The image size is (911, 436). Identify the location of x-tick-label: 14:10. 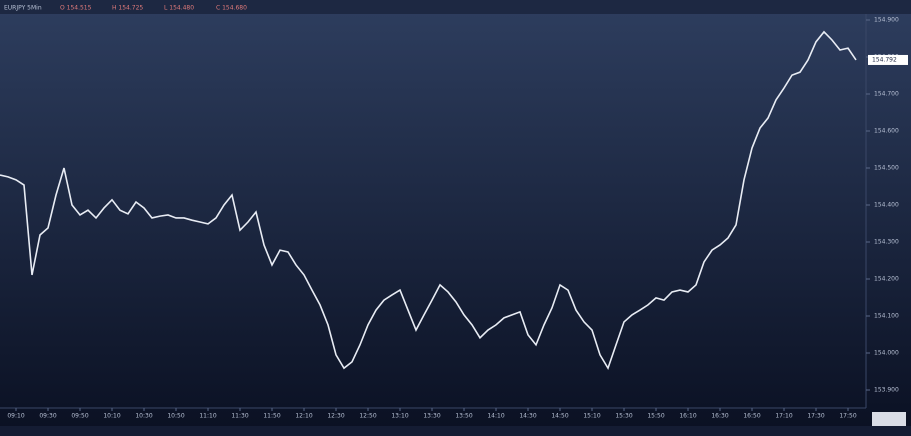
(495, 416).